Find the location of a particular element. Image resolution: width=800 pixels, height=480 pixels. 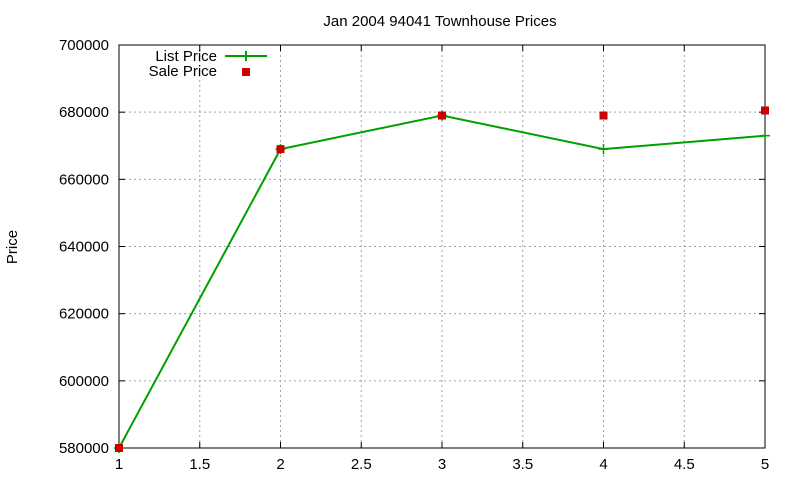

legend-sale-price-label: Sale Price is located at coordinates (183, 71).